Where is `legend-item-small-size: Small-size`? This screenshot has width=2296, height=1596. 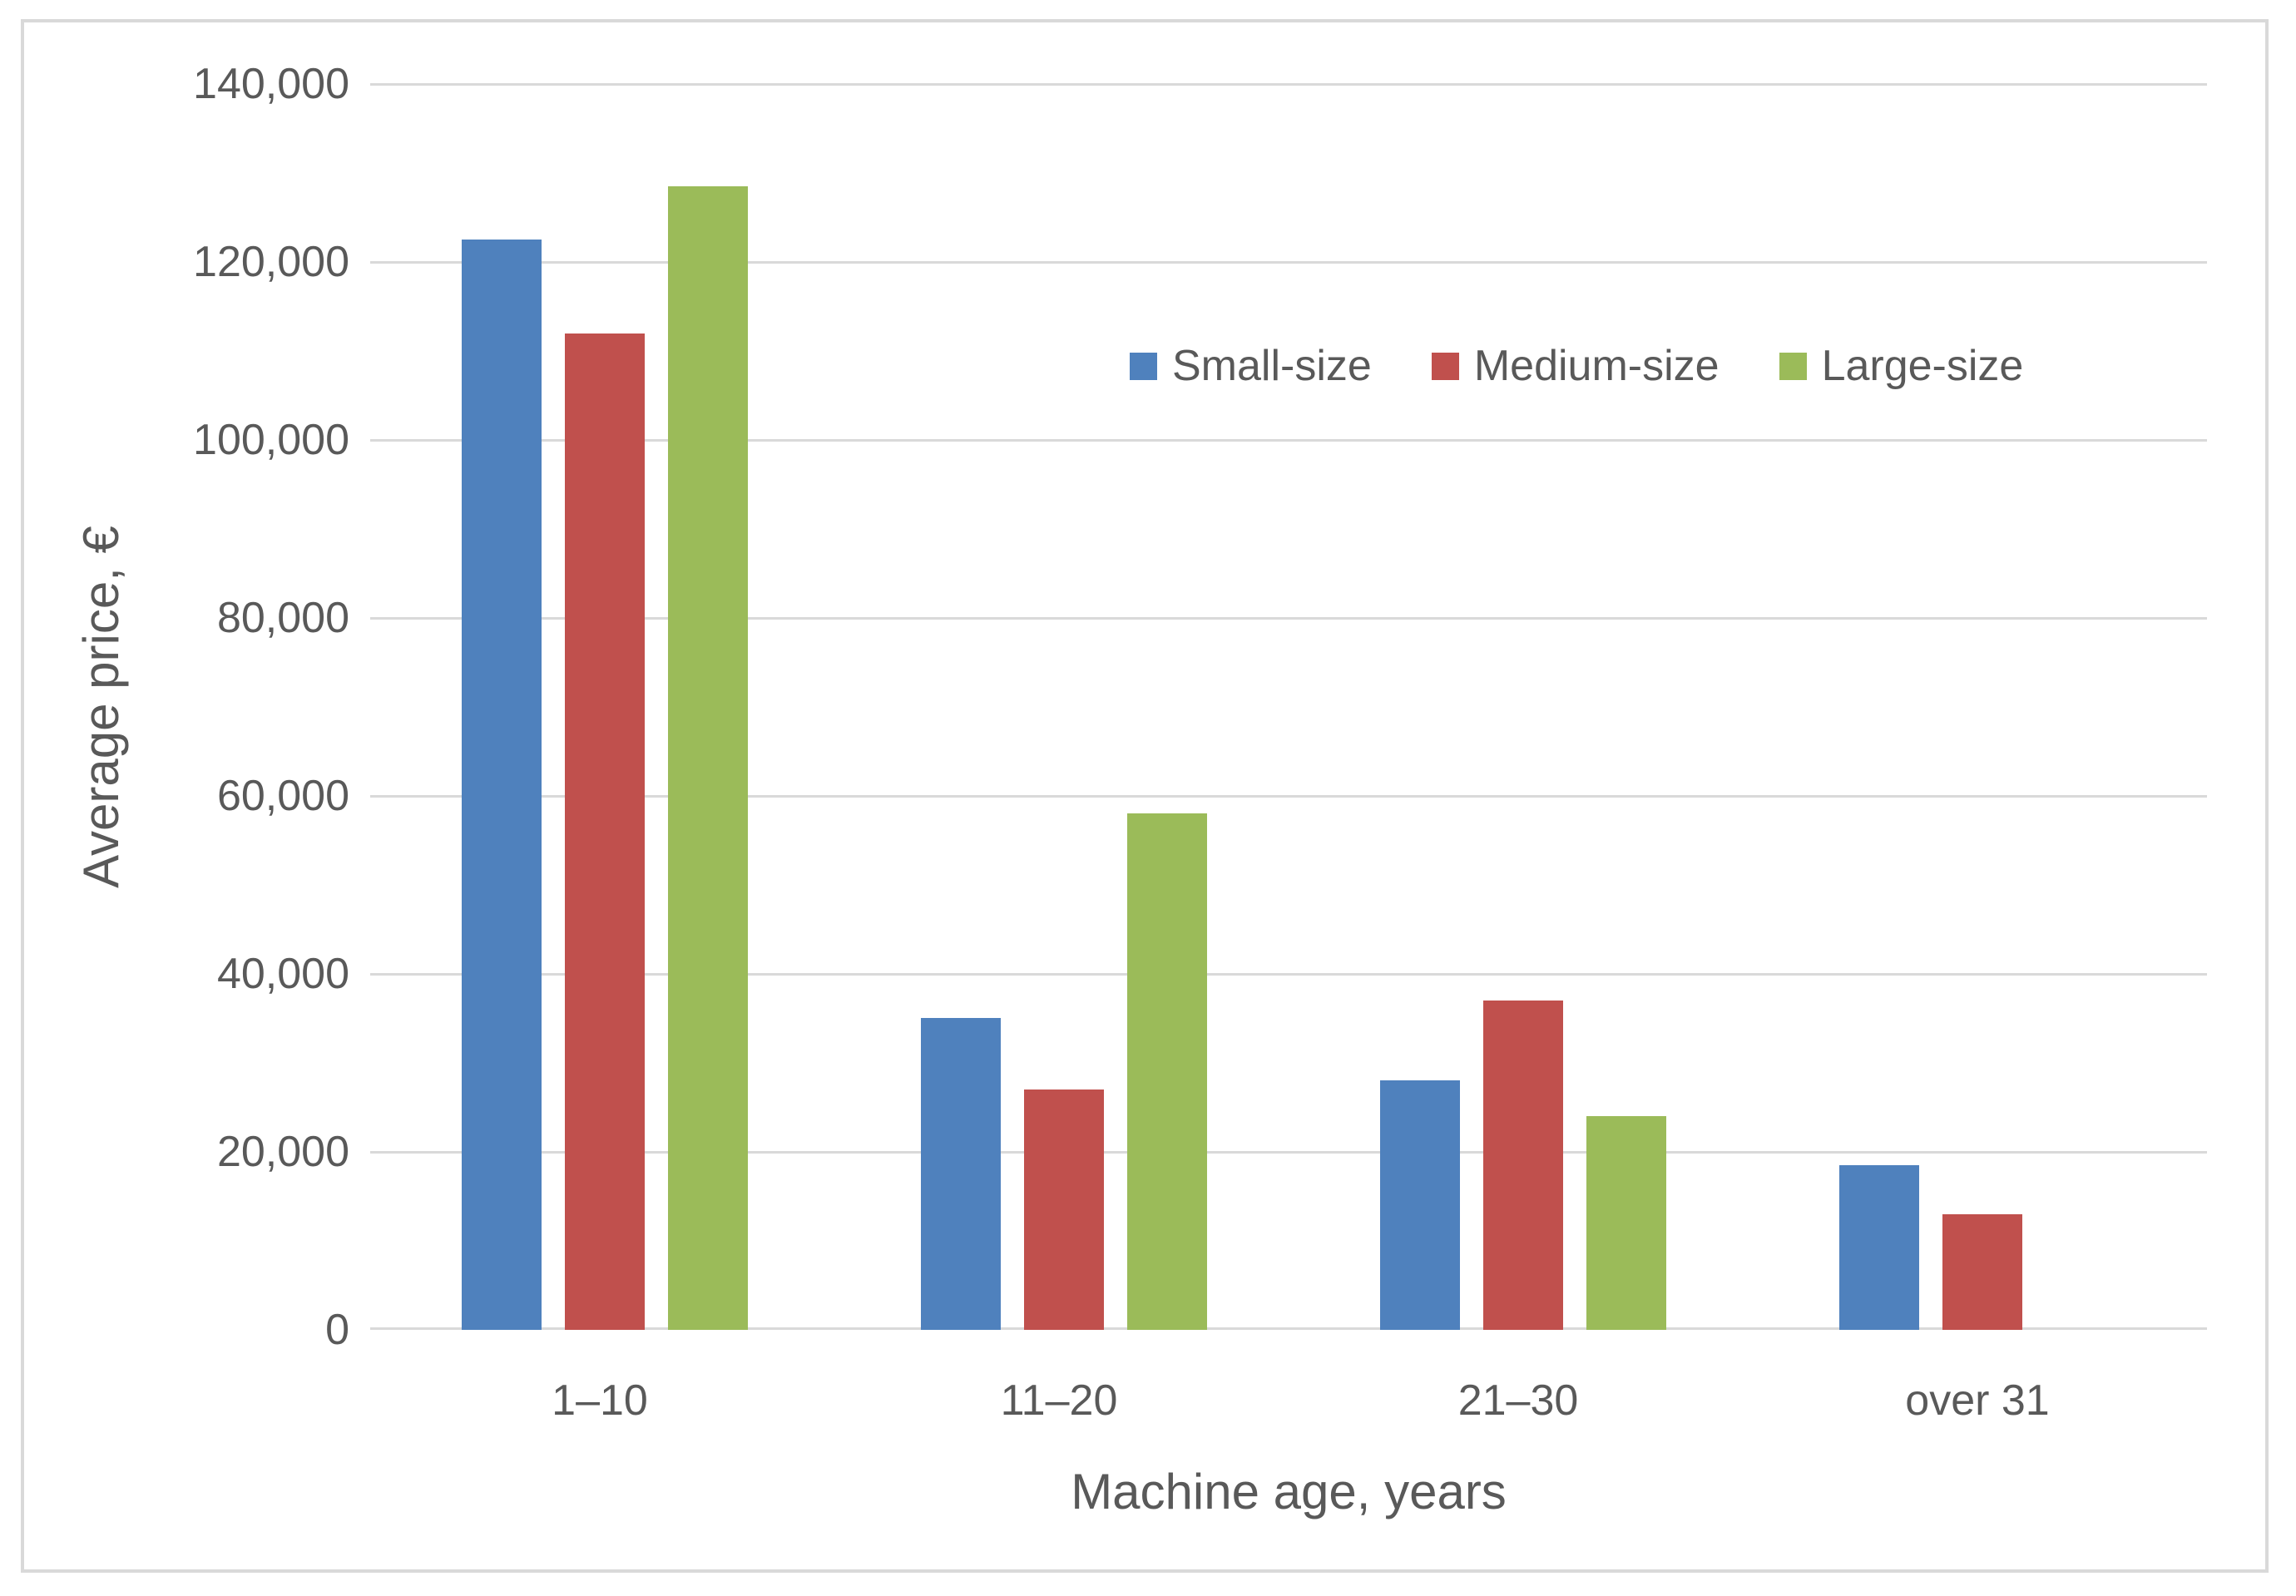 legend-item-small-size: Small-size is located at coordinates (1251, 366).